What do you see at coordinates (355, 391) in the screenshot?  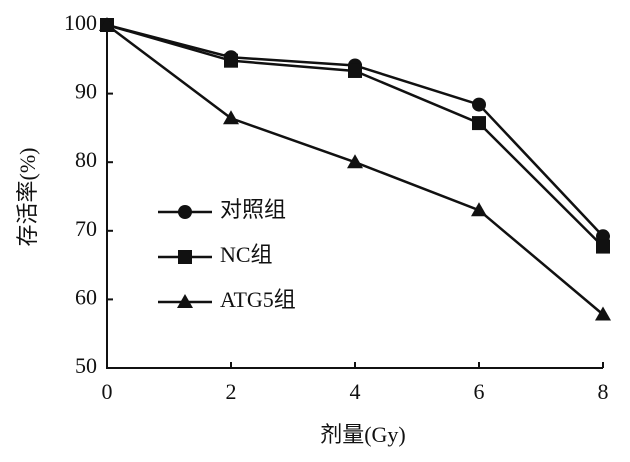 I see `x-tick-label: 4` at bounding box center [355, 391].